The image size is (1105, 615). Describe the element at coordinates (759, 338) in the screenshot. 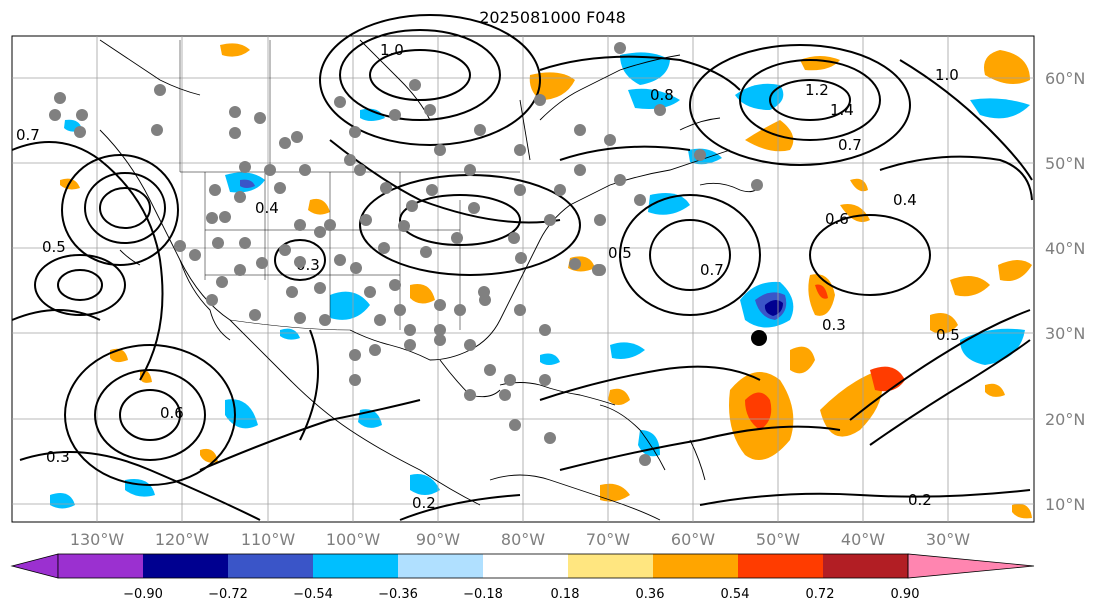

I see `storm-center-marker` at that location.